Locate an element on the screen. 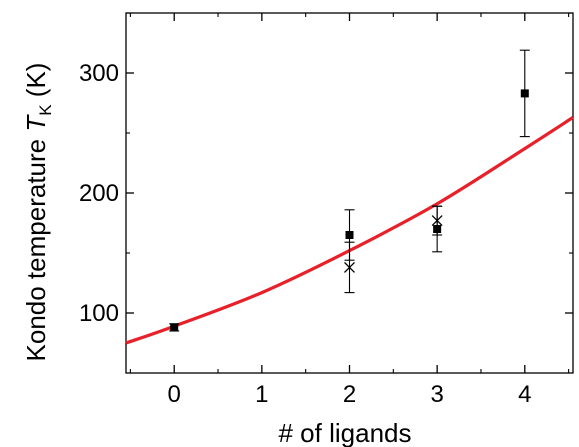 The width and height of the screenshot is (579, 447). x-axis-label: # of ligands is located at coordinates (345, 432).